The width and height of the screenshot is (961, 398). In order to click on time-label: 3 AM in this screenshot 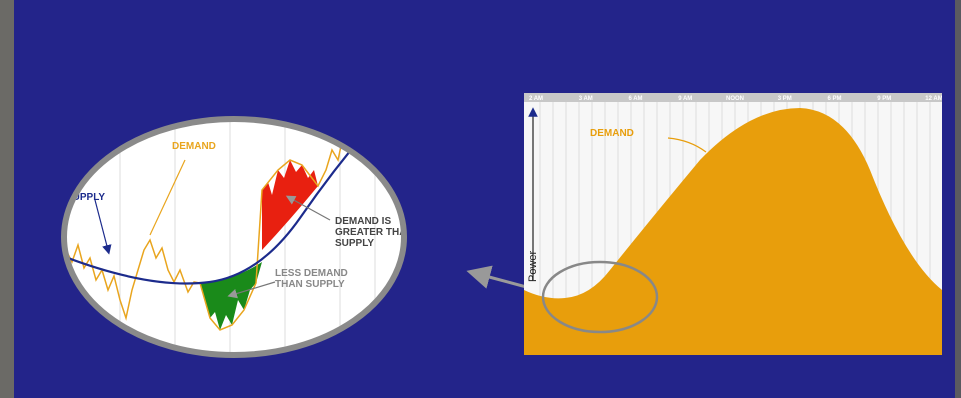, I will do `click(586, 99)`.